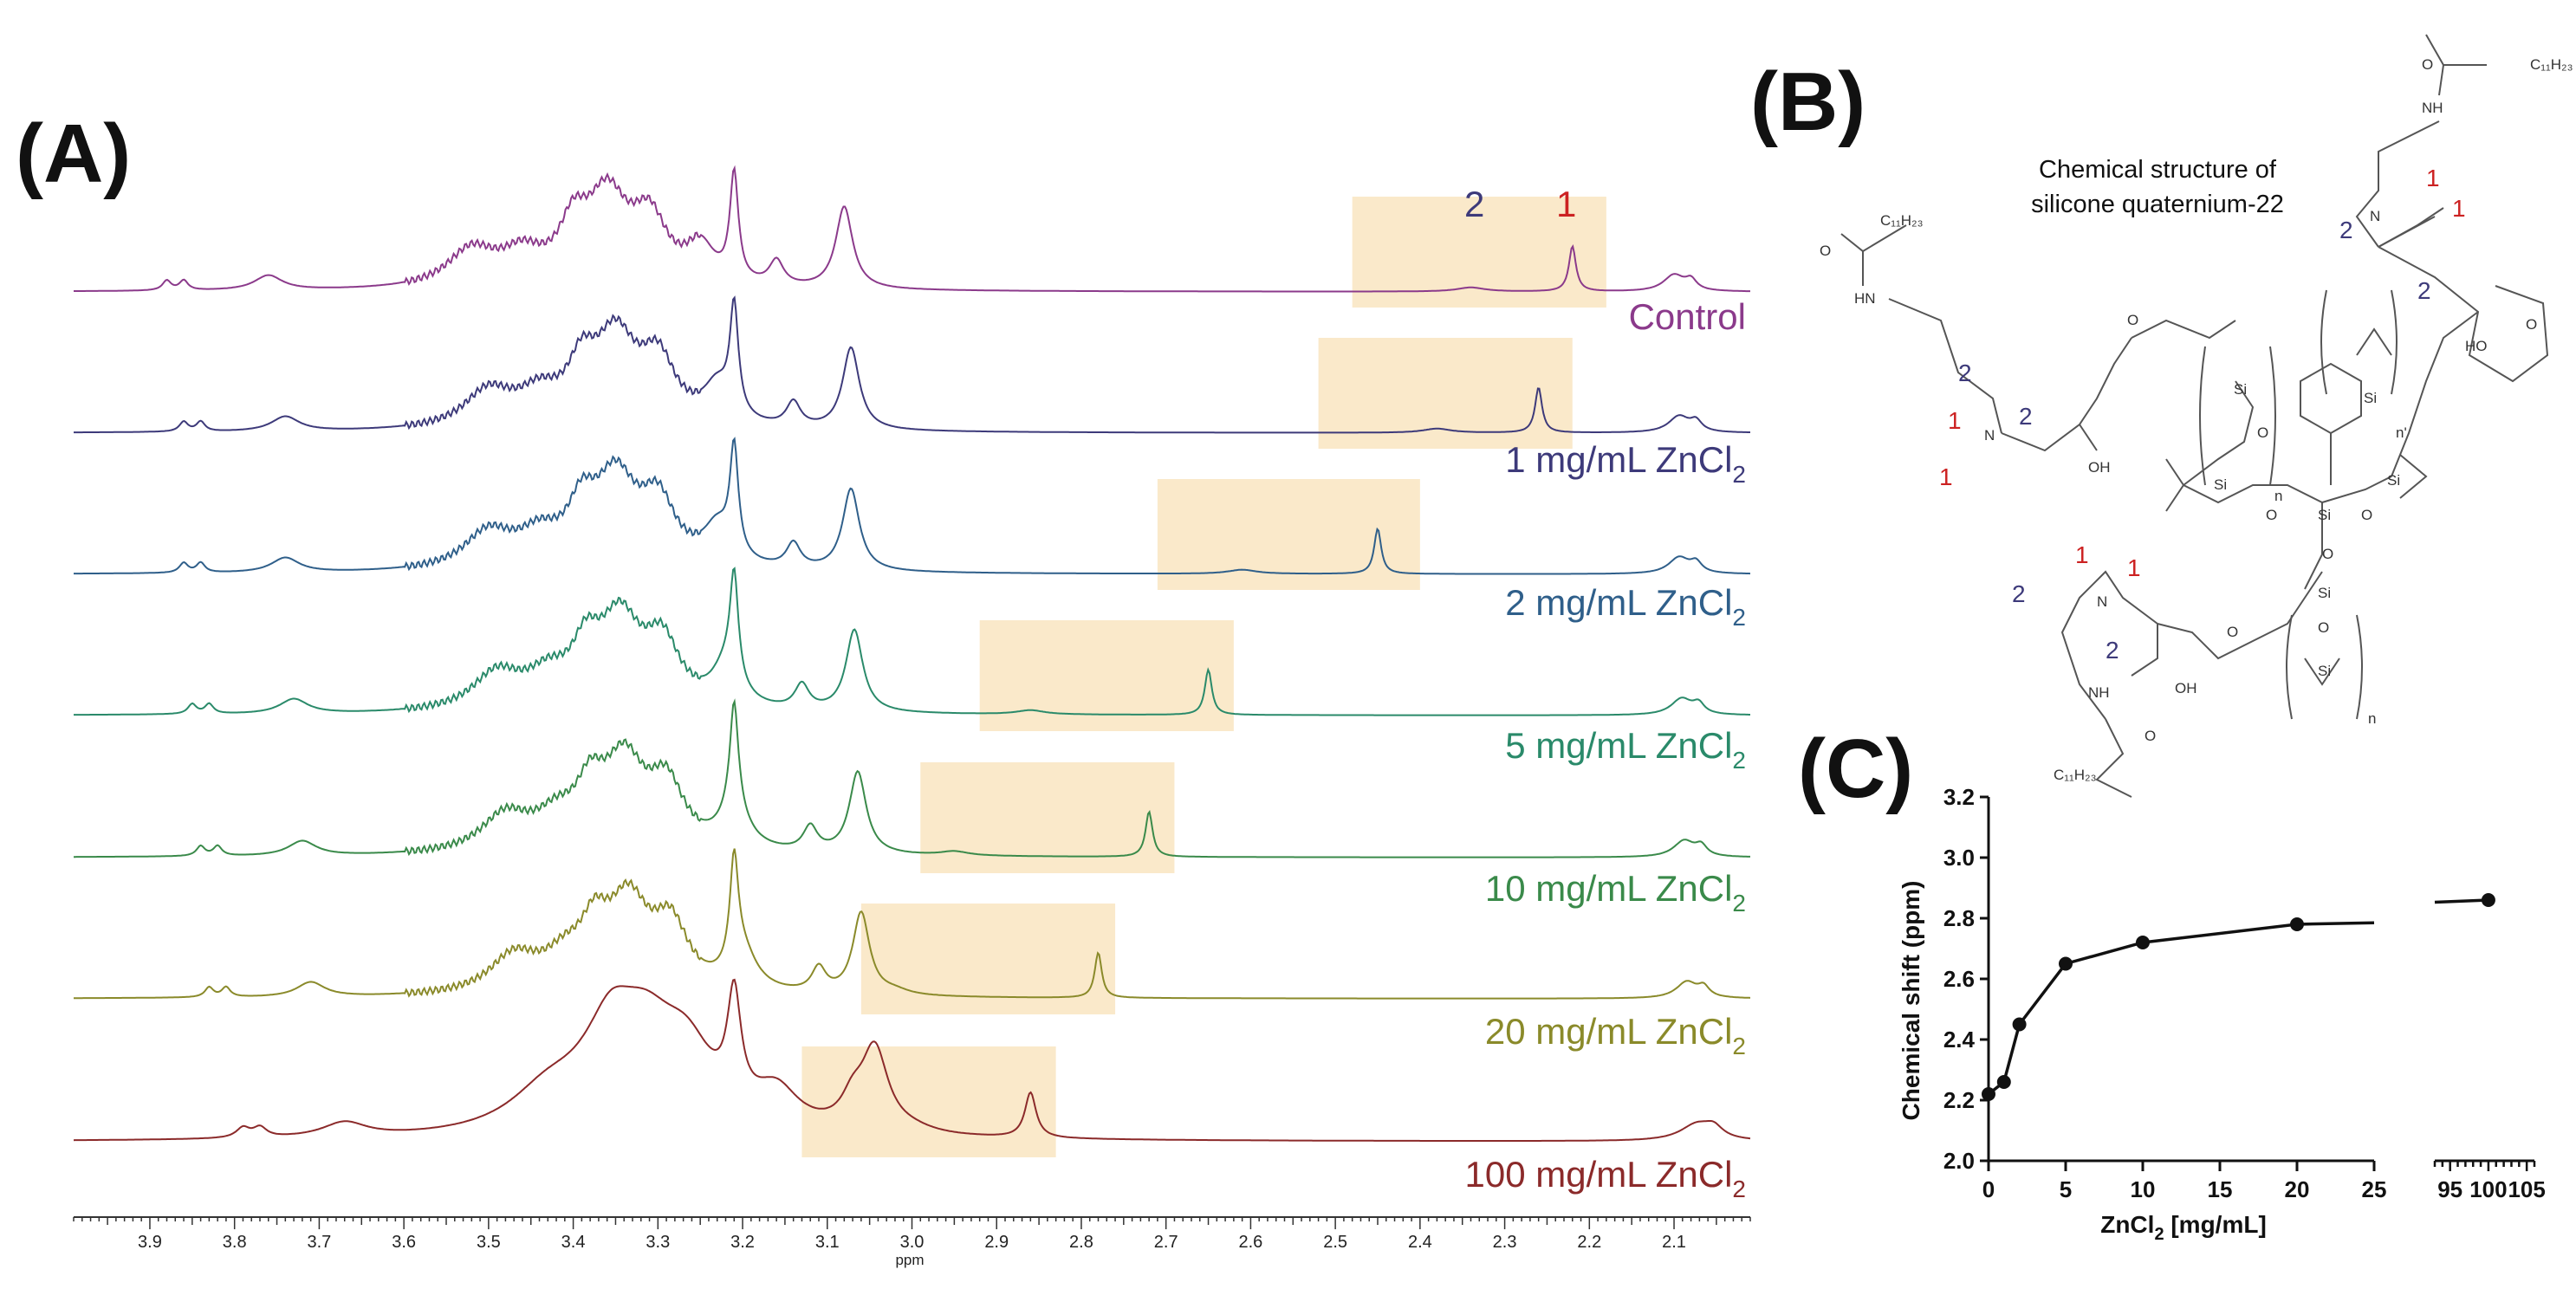  I want to click on structure-title-line1: Chemical structure of, so click(2158, 170).